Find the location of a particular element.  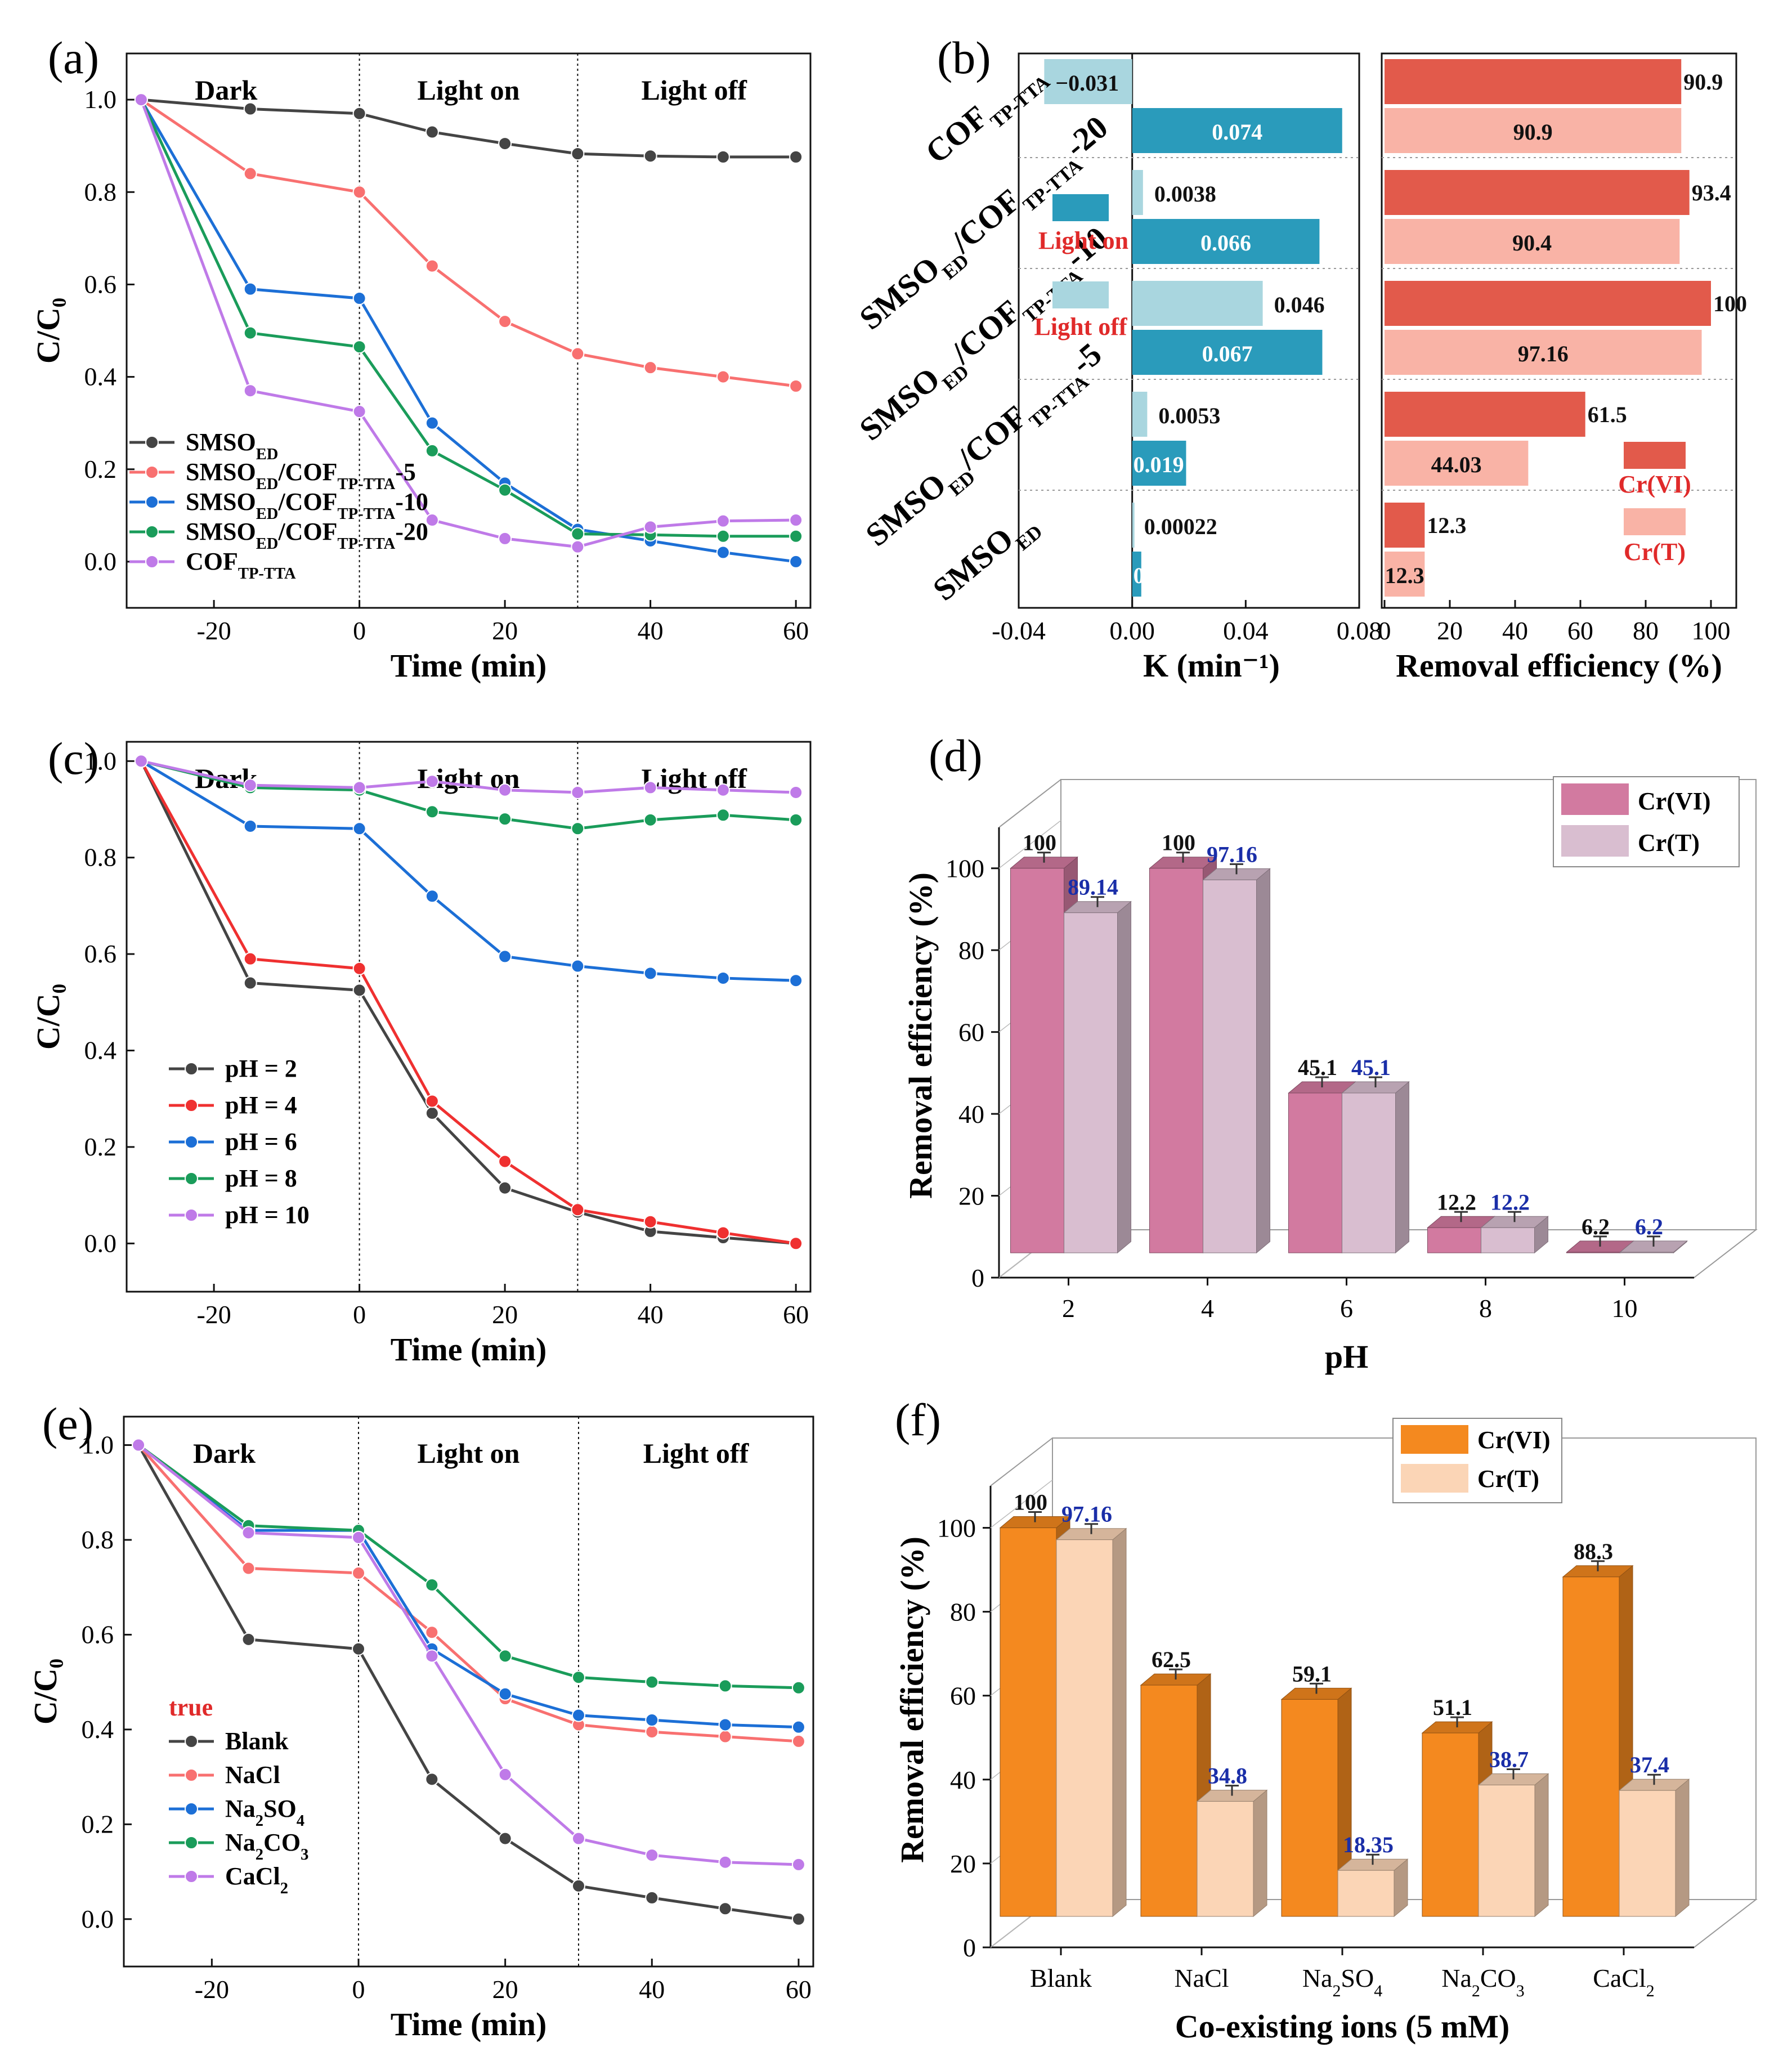

legend-title: true is located at coordinates (191, 1707).